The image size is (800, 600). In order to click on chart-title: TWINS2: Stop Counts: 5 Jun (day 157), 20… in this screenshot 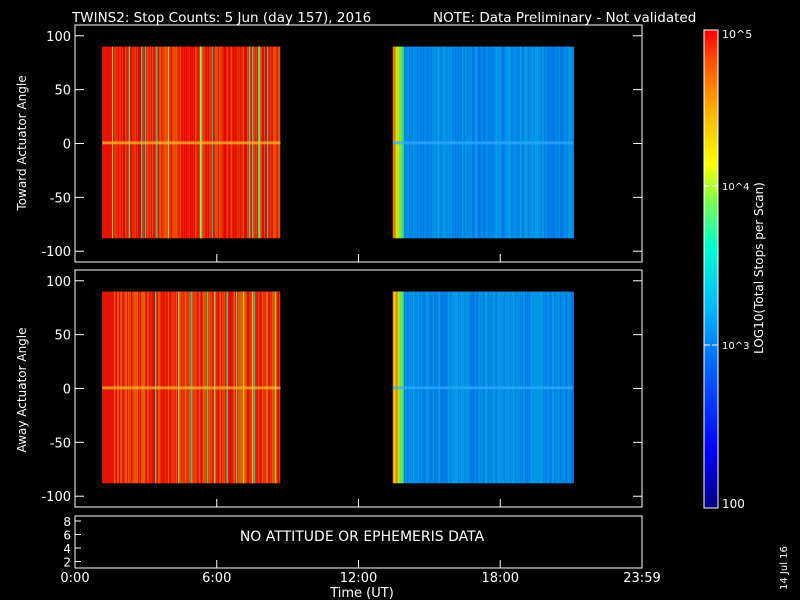, I will do `click(221, 18)`.